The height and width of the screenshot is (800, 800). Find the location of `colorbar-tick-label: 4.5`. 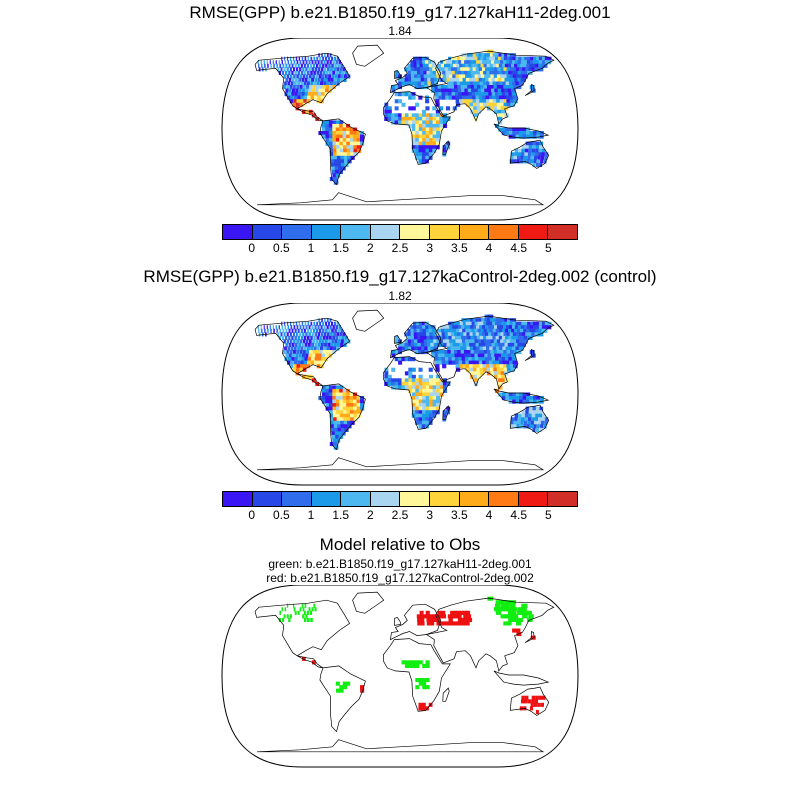

colorbar-tick-label: 4.5 is located at coordinates (518, 515).